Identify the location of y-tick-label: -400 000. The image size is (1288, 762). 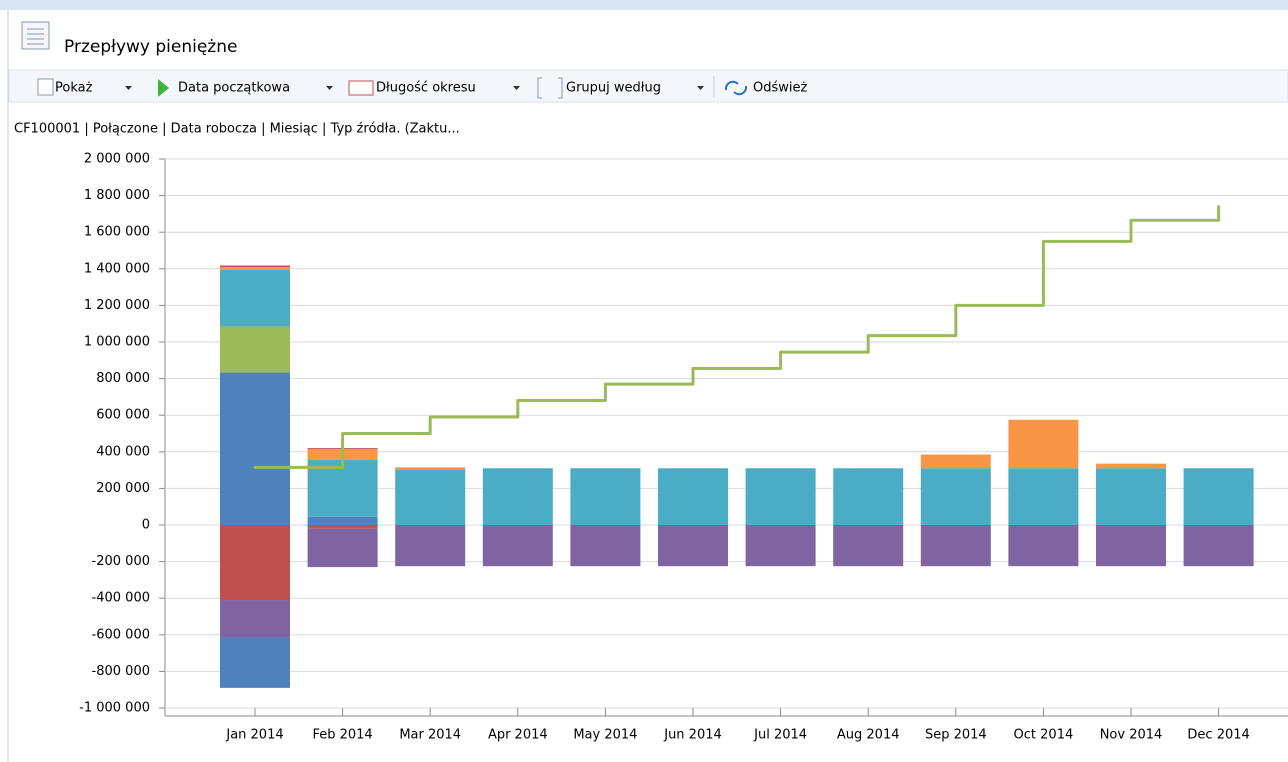
(121, 598).